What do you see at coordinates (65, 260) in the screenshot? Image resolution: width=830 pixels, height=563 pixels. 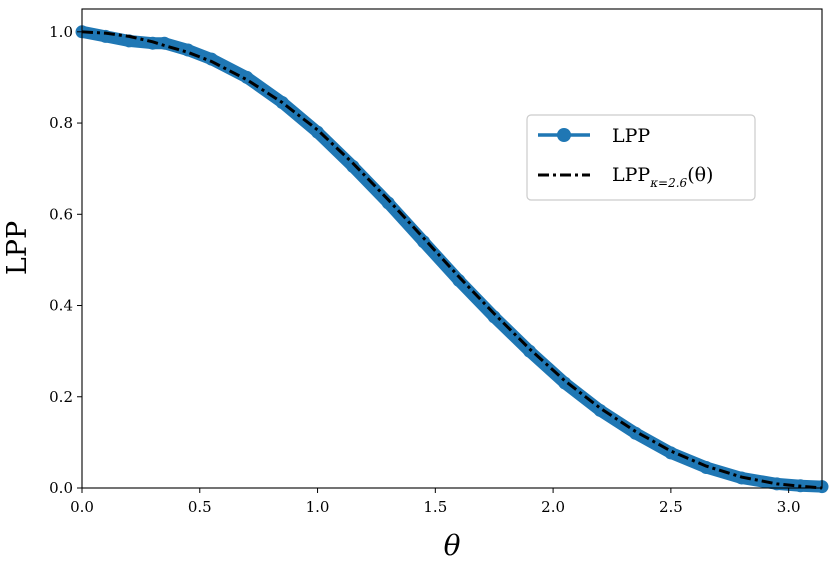 I see `y-axis: 0.0 0.2 0.4 0.6 0.8 1.0` at bounding box center [65, 260].